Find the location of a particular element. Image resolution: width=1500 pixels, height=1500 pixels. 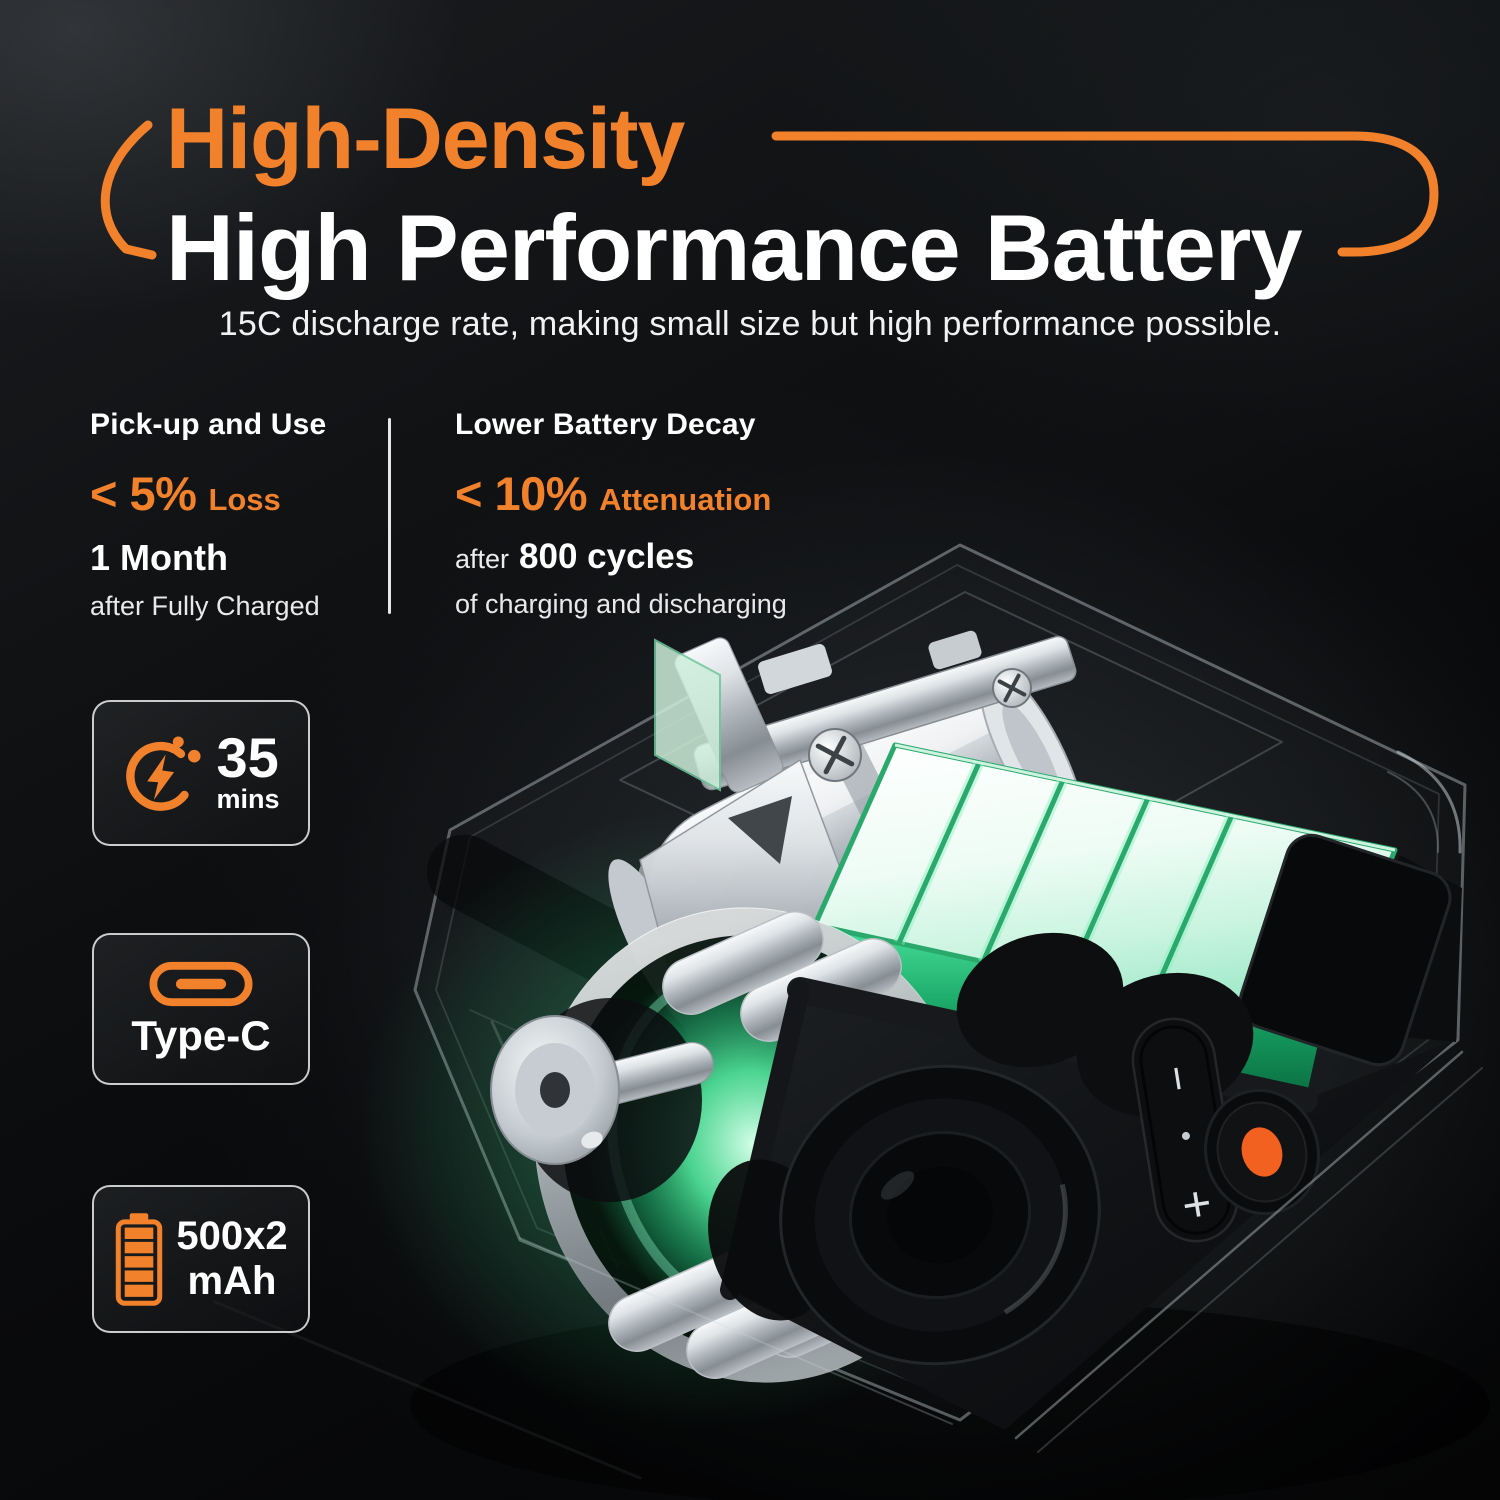

stat-right-note: of charging and discharging is located at coordinates (621, 604).